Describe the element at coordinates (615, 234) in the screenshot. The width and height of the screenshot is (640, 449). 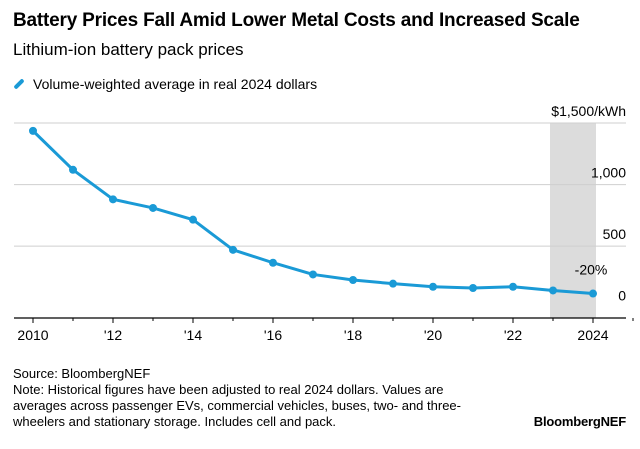
I see `y-tick-label: 500` at that location.